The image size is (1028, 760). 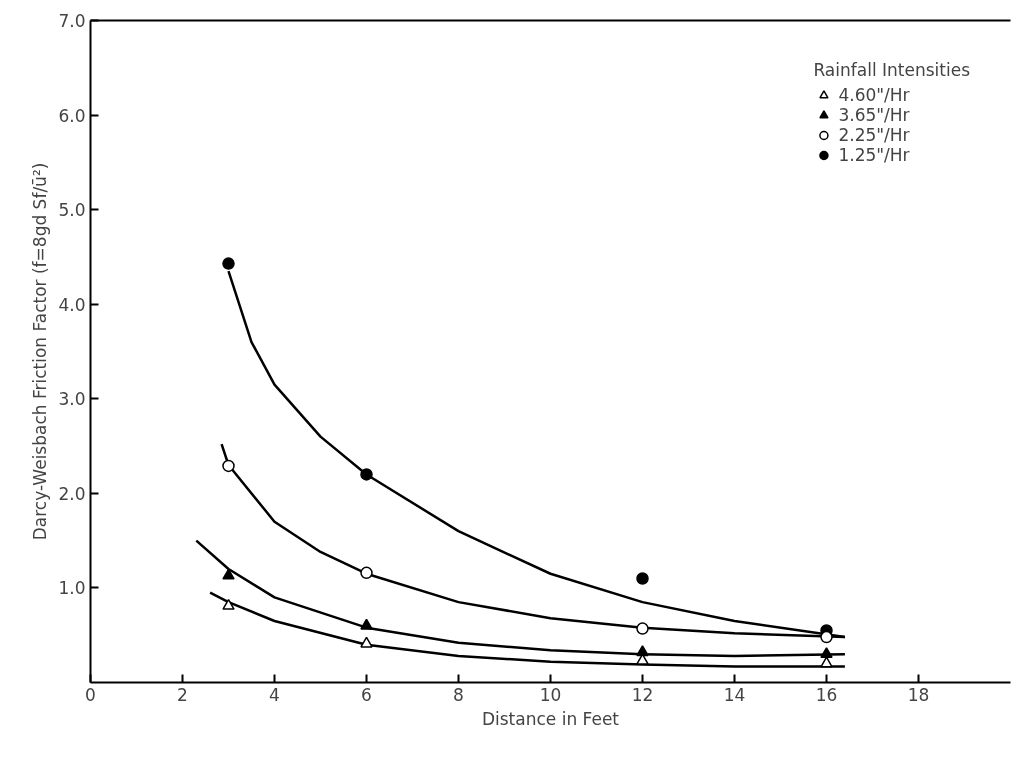 I want to click on x-tick-label: 4, so click(x=274, y=694).